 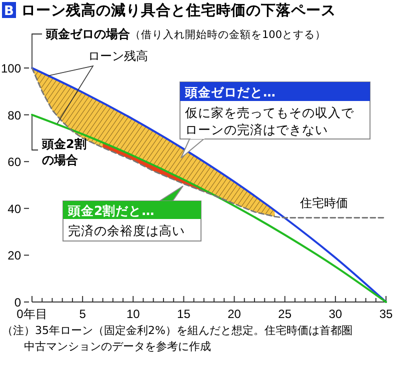 I want to click on y-tick-label: 80, so click(x=15, y=115).